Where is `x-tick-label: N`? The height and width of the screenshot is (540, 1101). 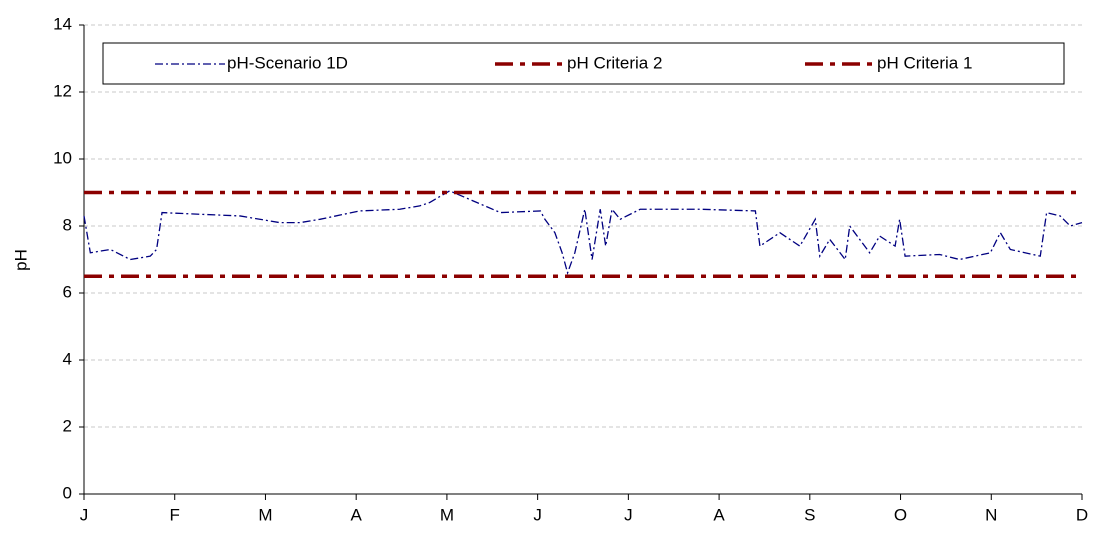
x-tick-label: N is located at coordinates (991, 514).